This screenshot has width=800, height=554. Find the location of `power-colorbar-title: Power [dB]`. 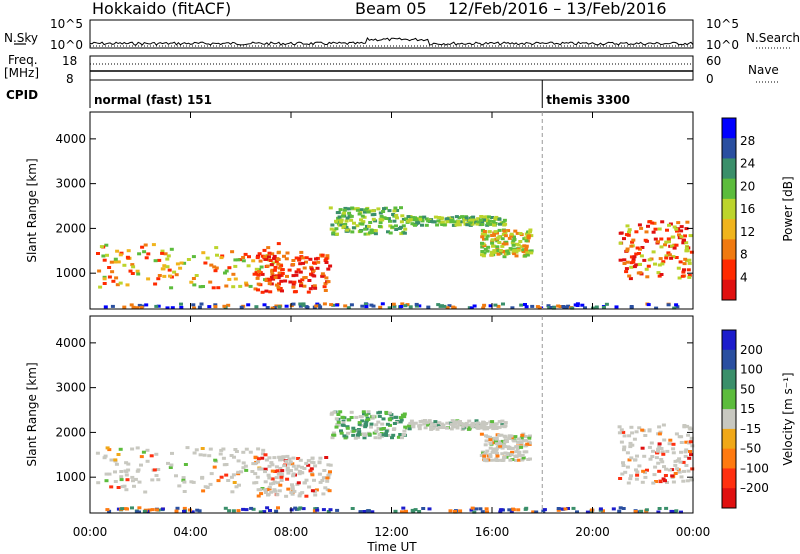

power-colorbar-title: Power [dB] is located at coordinates (788, 208).